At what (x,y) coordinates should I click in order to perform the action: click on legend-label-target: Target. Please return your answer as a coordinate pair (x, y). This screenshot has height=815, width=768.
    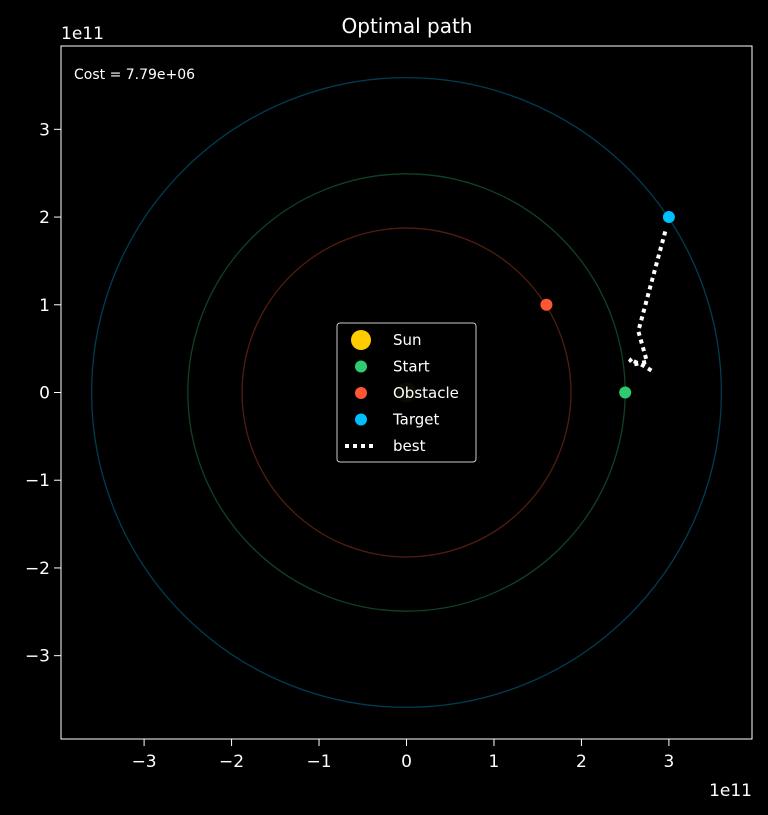
    Looking at the image, I should click on (416, 420).